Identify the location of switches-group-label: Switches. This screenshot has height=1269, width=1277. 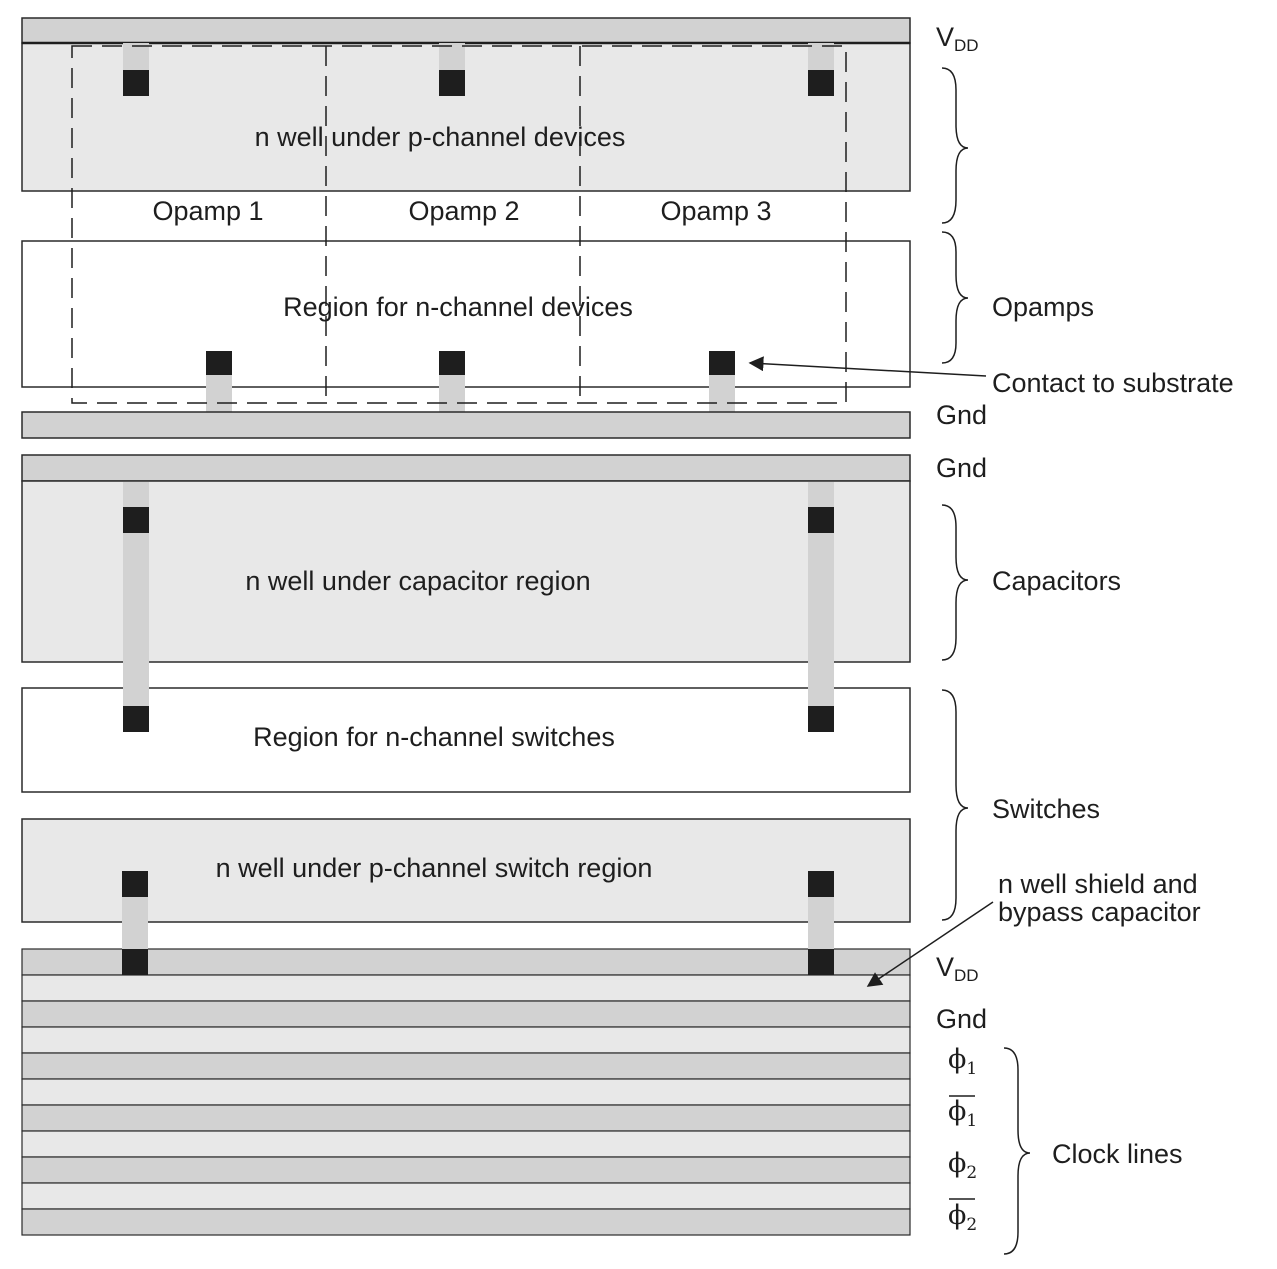
(1046, 809).